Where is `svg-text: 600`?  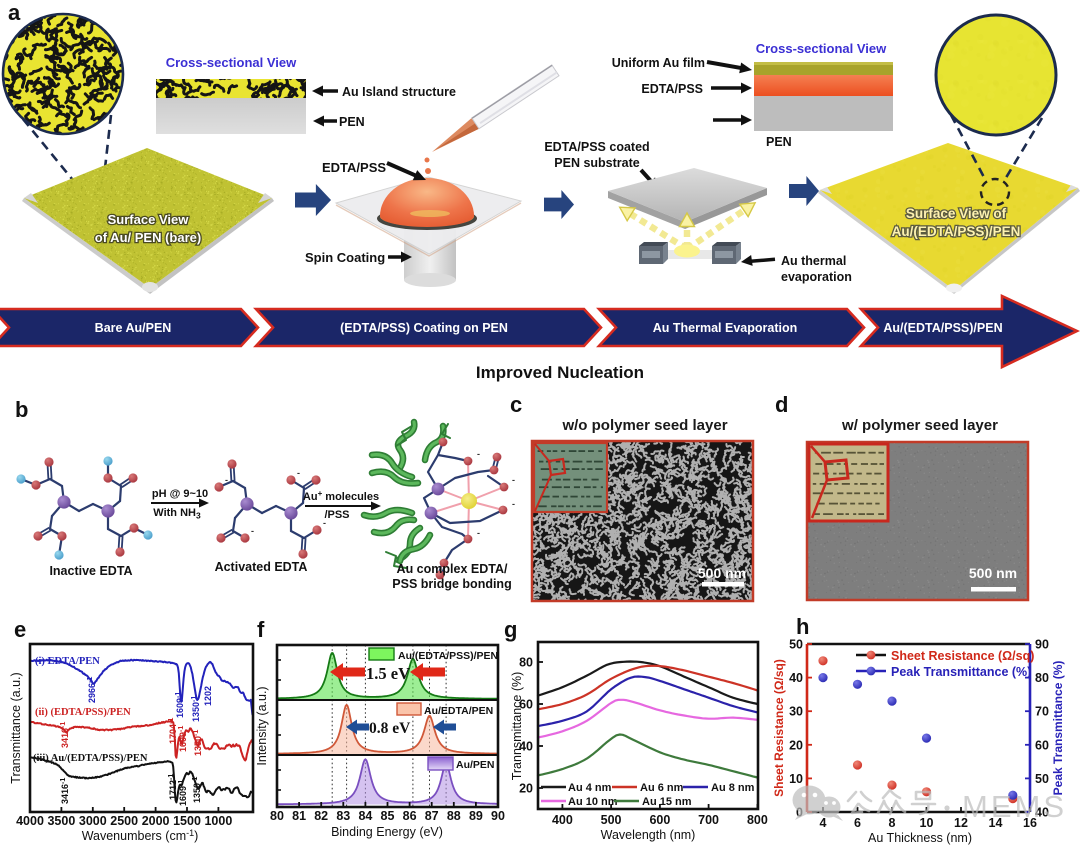 svg-text: 600 is located at coordinates (659, 820).